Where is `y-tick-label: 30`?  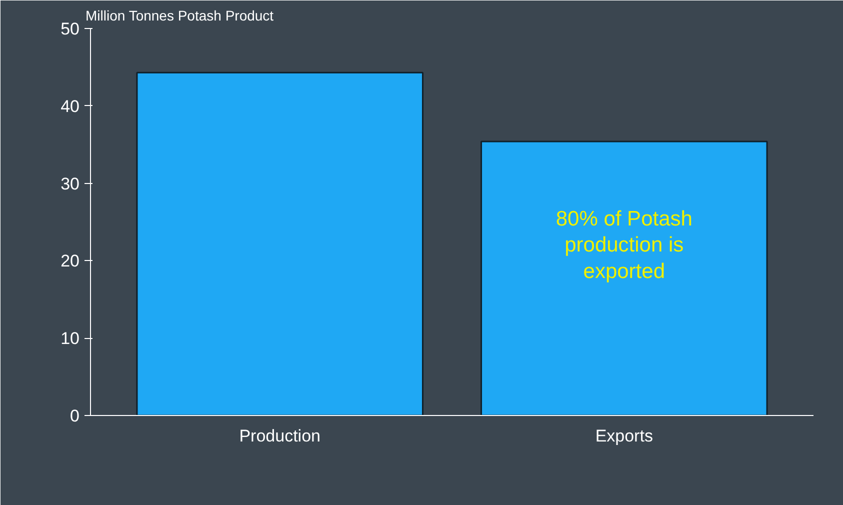
y-tick-label: 30 is located at coordinates (70, 184).